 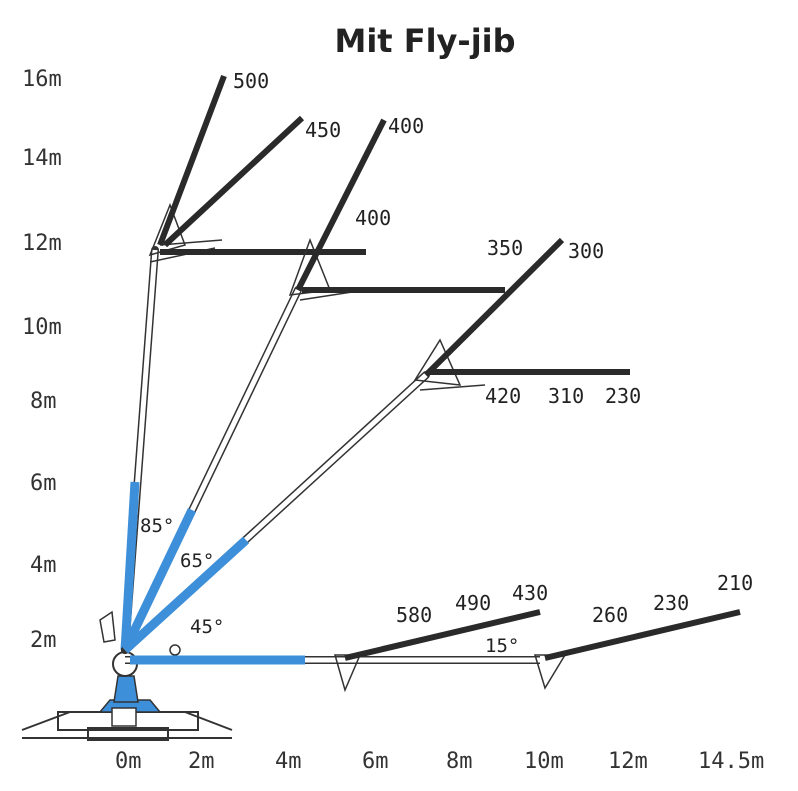 What do you see at coordinates (43, 640) in the screenshot?
I see `y-tick-2m: 2m` at bounding box center [43, 640].